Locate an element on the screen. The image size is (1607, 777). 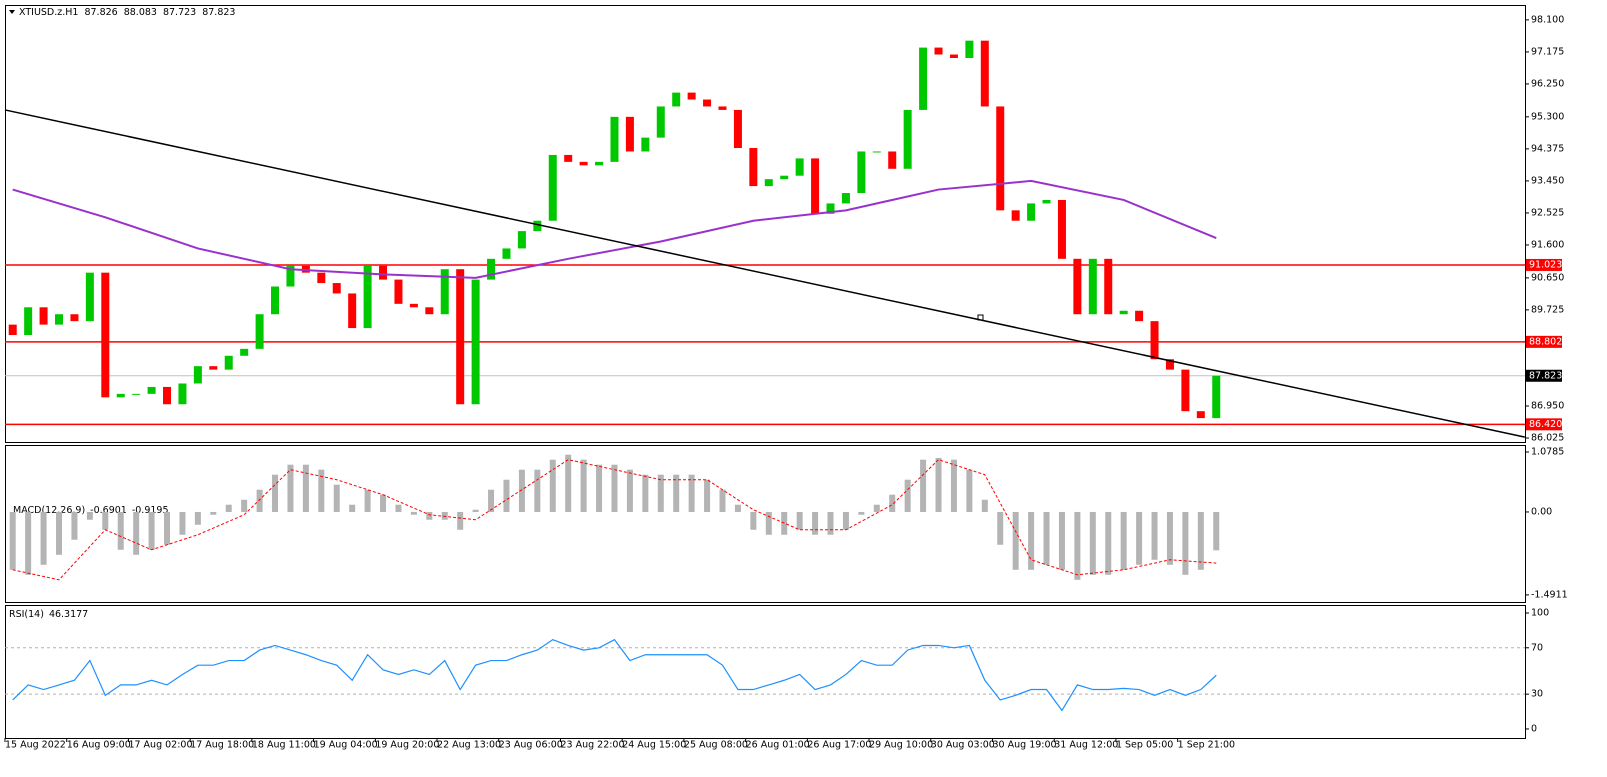
x-tick-label: 16 Aug 09:00 is located at coordinates (99, 745).